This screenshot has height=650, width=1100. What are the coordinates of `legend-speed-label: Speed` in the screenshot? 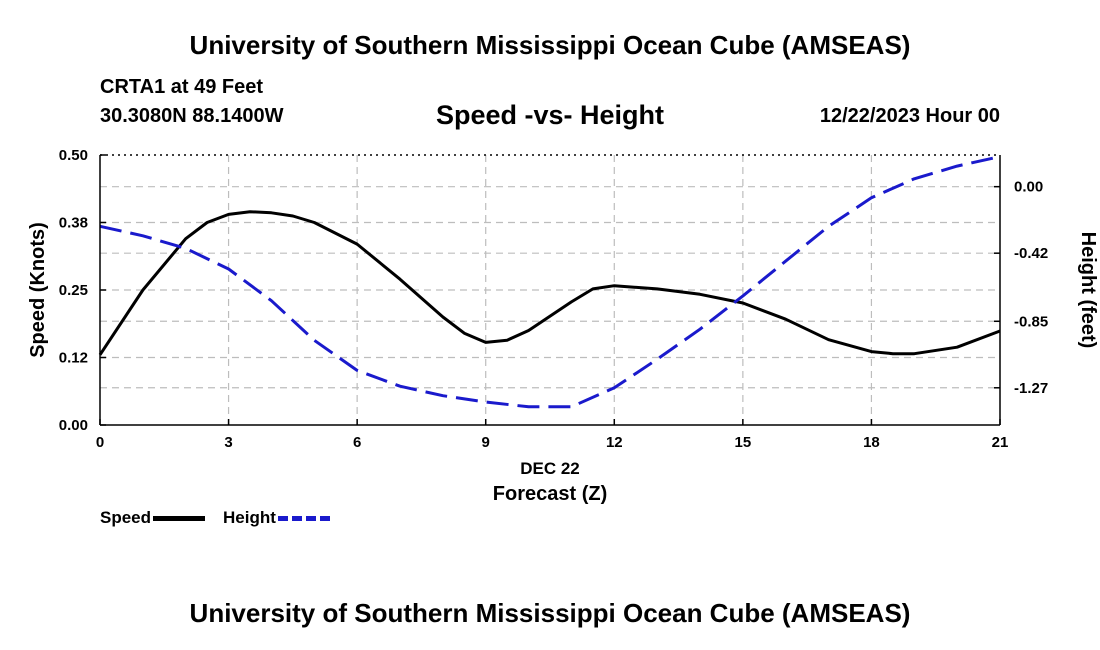 It's located at (126, 517).